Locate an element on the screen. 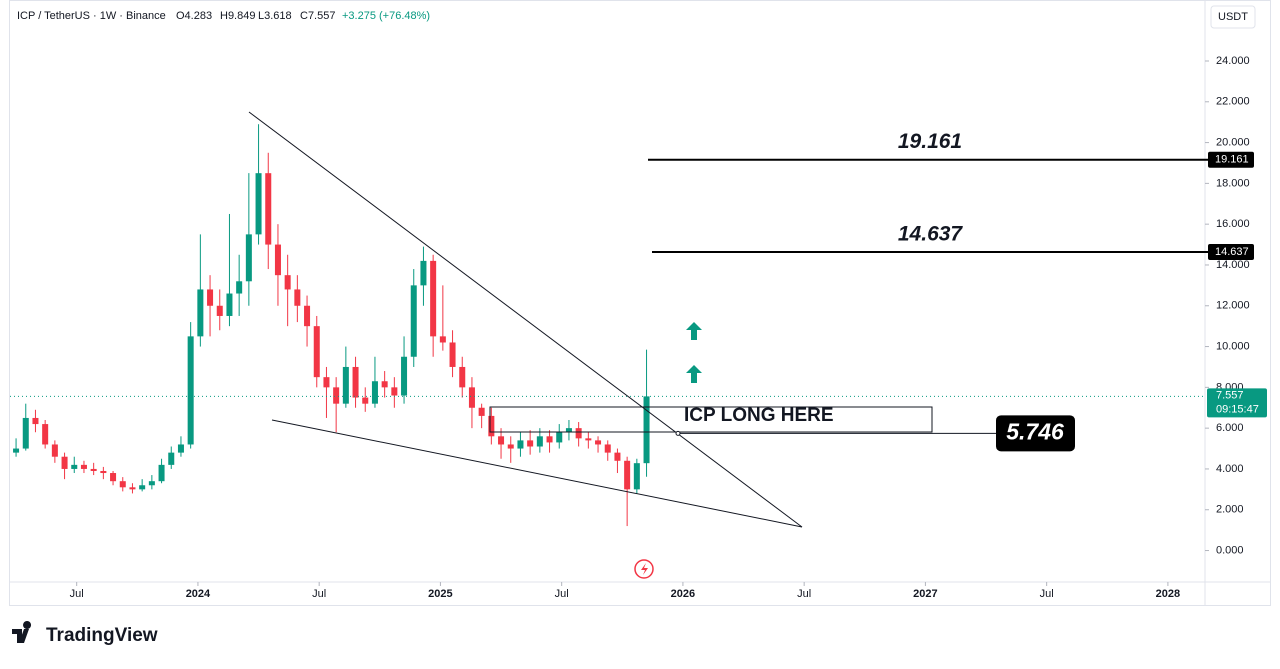 The height and width of the screenshot is (669, 1280). y-tick-label: 24.000 is located at coordinates (1233, 61).